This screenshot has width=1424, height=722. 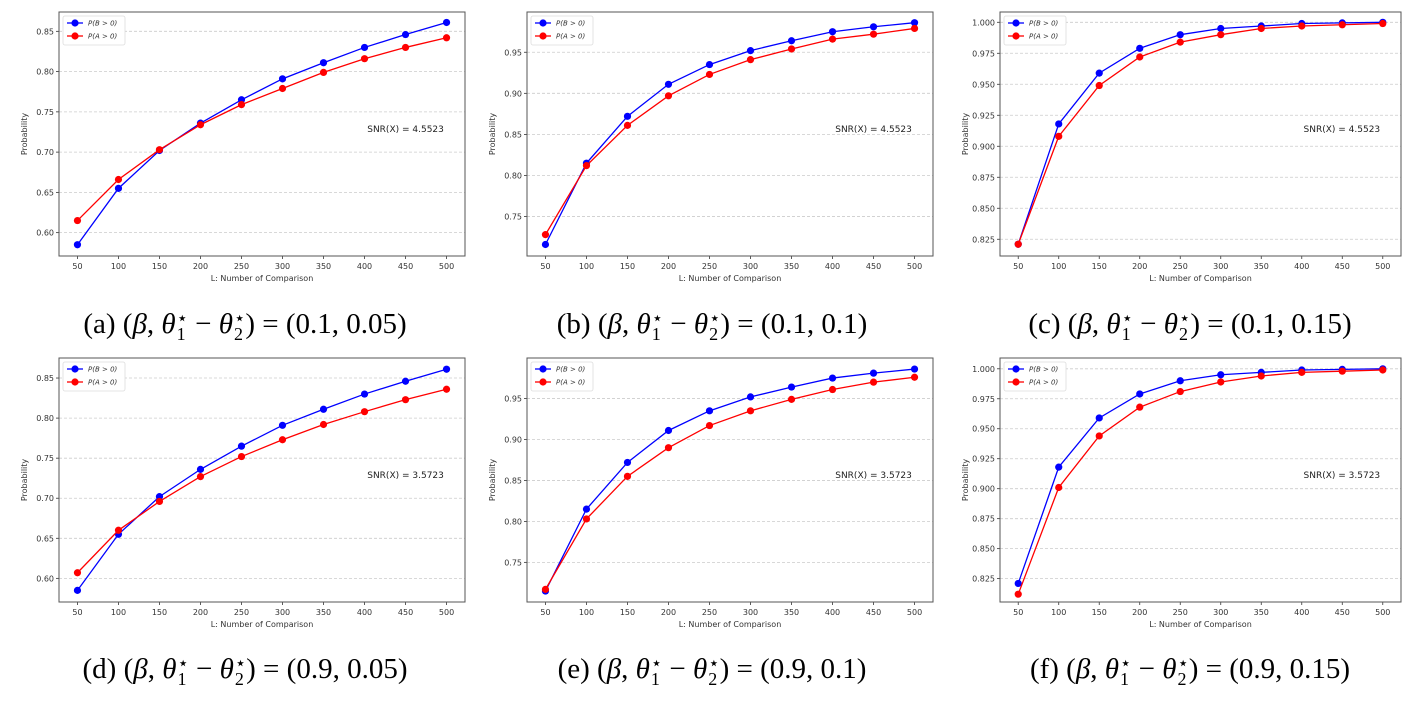 I want to click on y-tick-label: 1.000, so click(x=983, y=369).